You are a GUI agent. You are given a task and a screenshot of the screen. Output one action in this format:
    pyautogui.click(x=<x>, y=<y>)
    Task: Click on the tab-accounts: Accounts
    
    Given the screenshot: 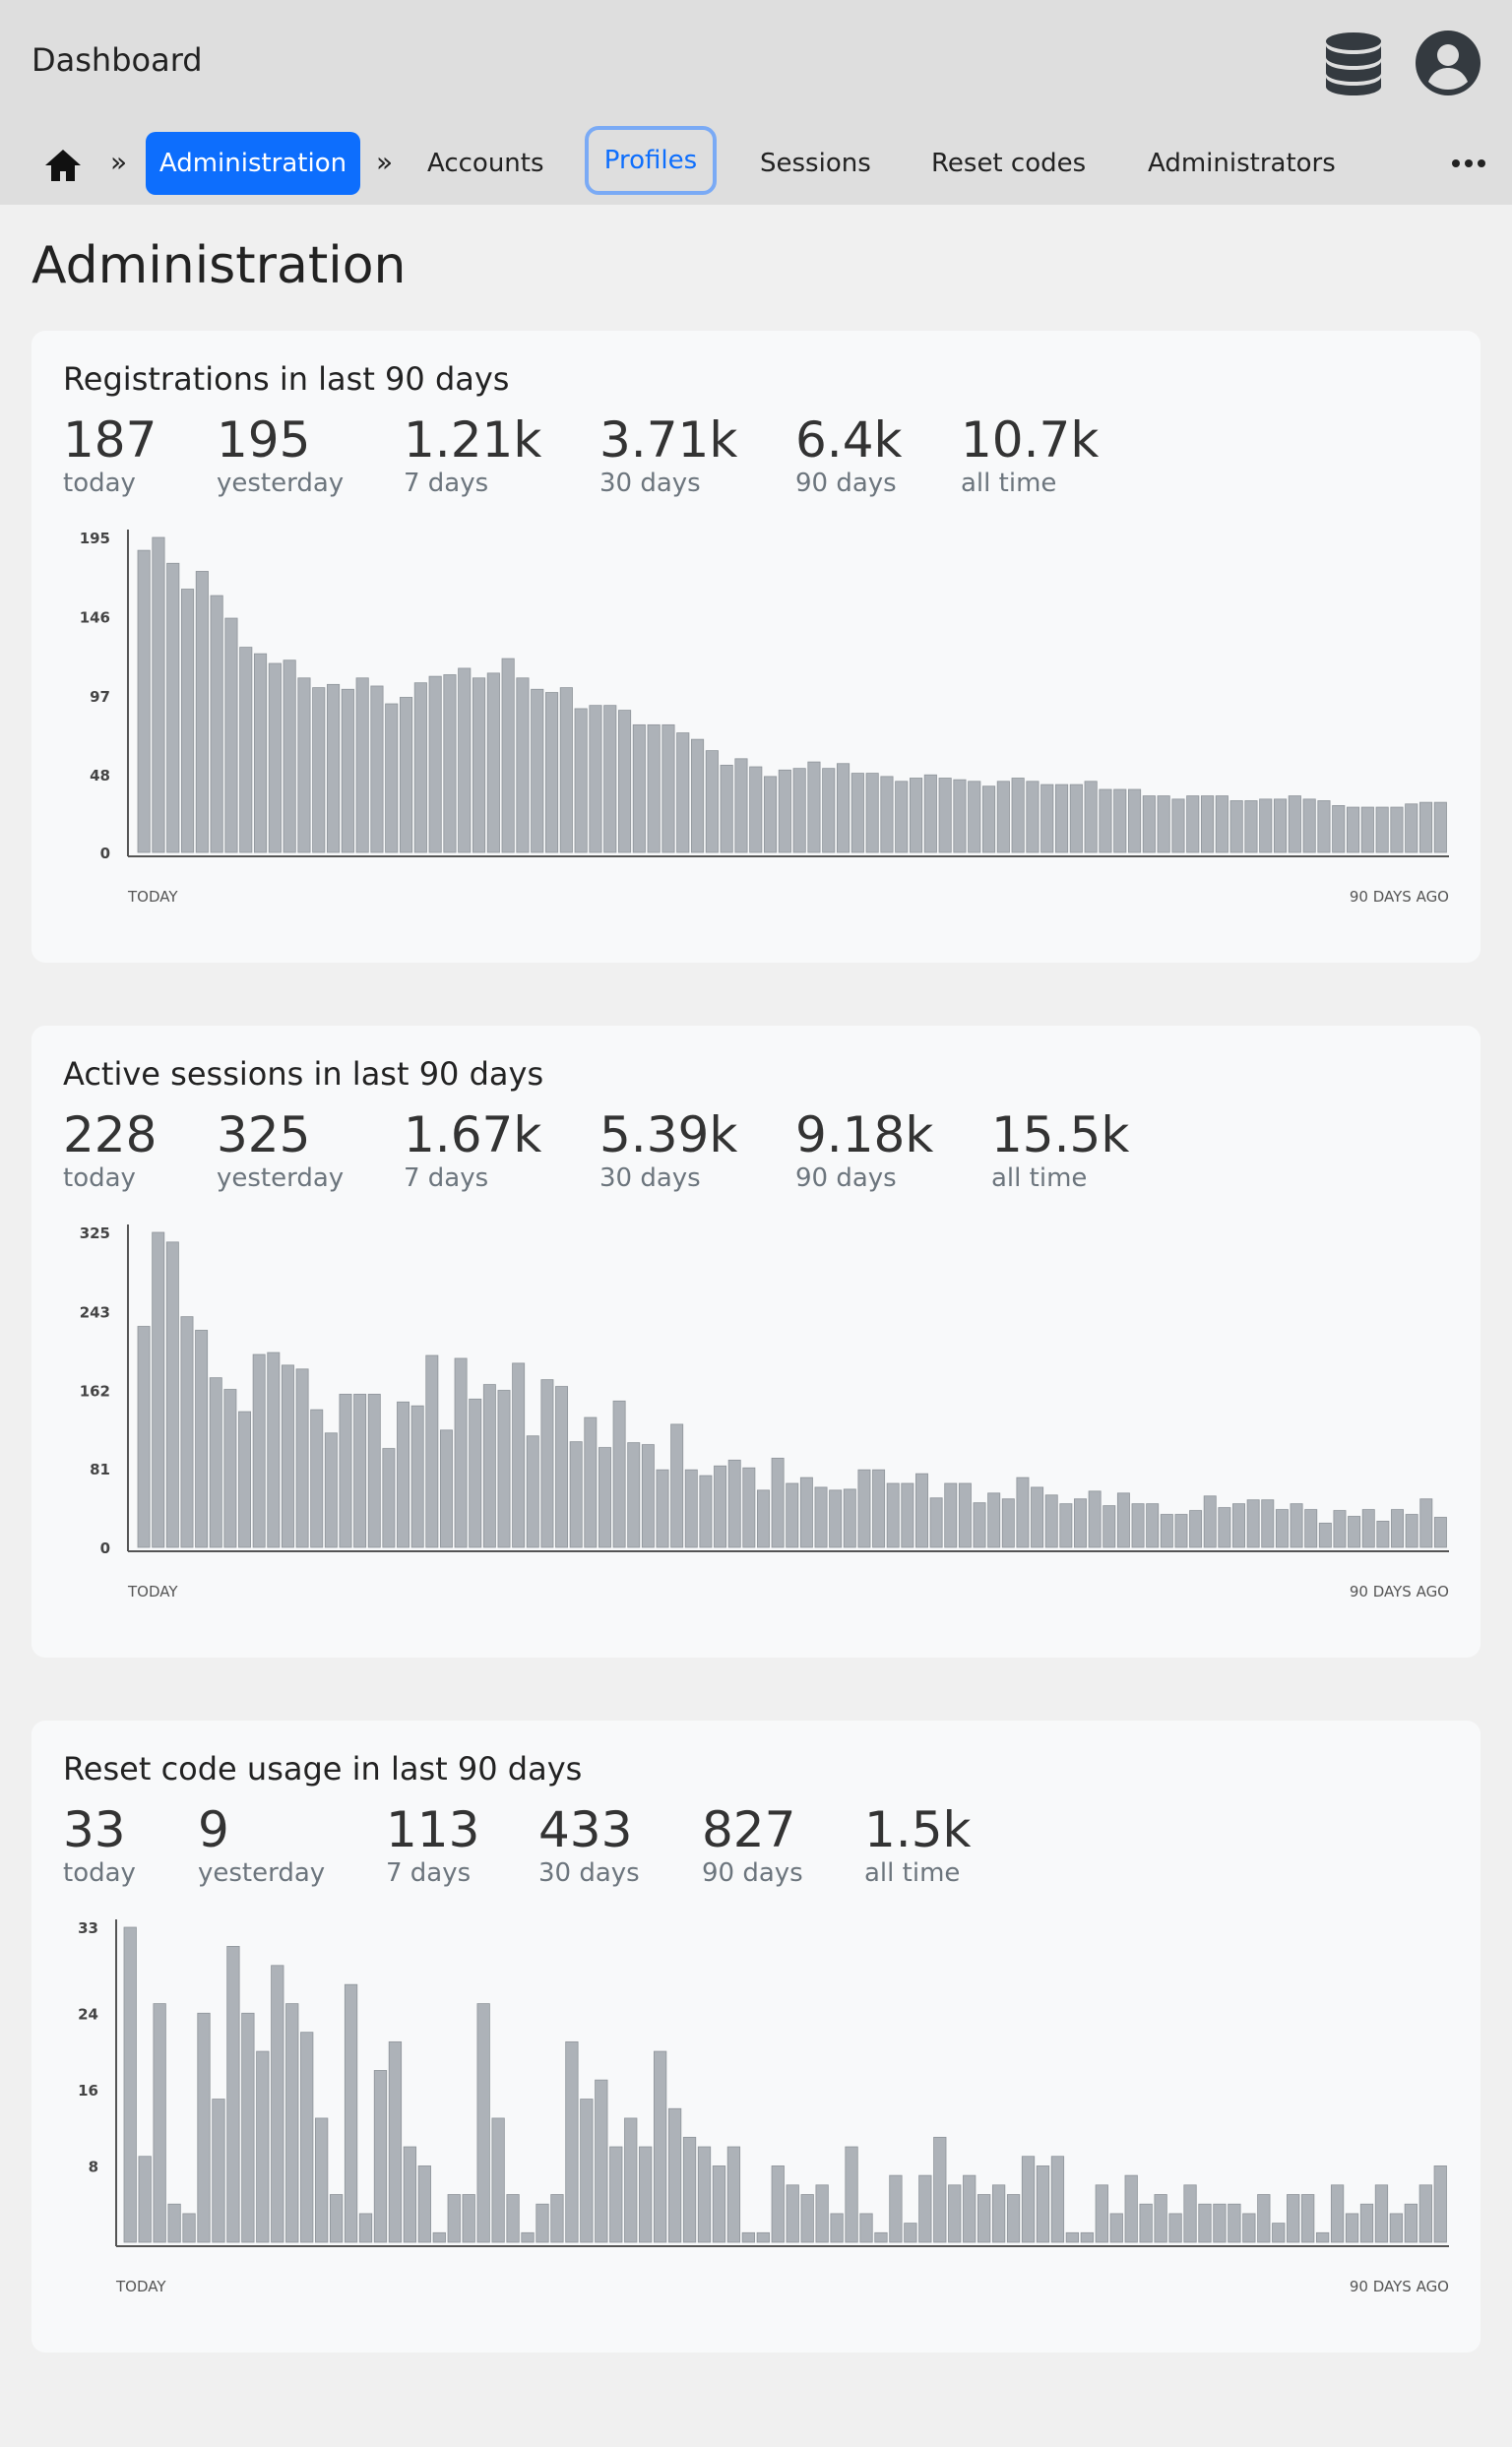 What is the action you would take?
    pyautogui.click(x=485, y=163)
    